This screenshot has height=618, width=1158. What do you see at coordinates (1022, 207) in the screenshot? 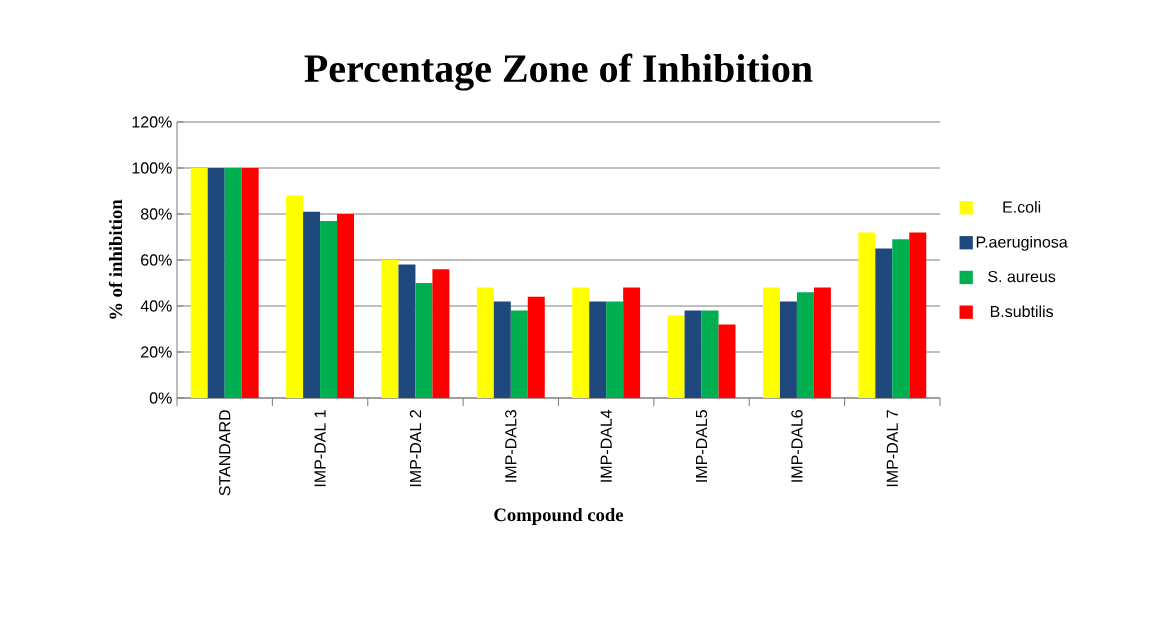
I see `legend-label: E.coli` at bounding box center [1022, 207].